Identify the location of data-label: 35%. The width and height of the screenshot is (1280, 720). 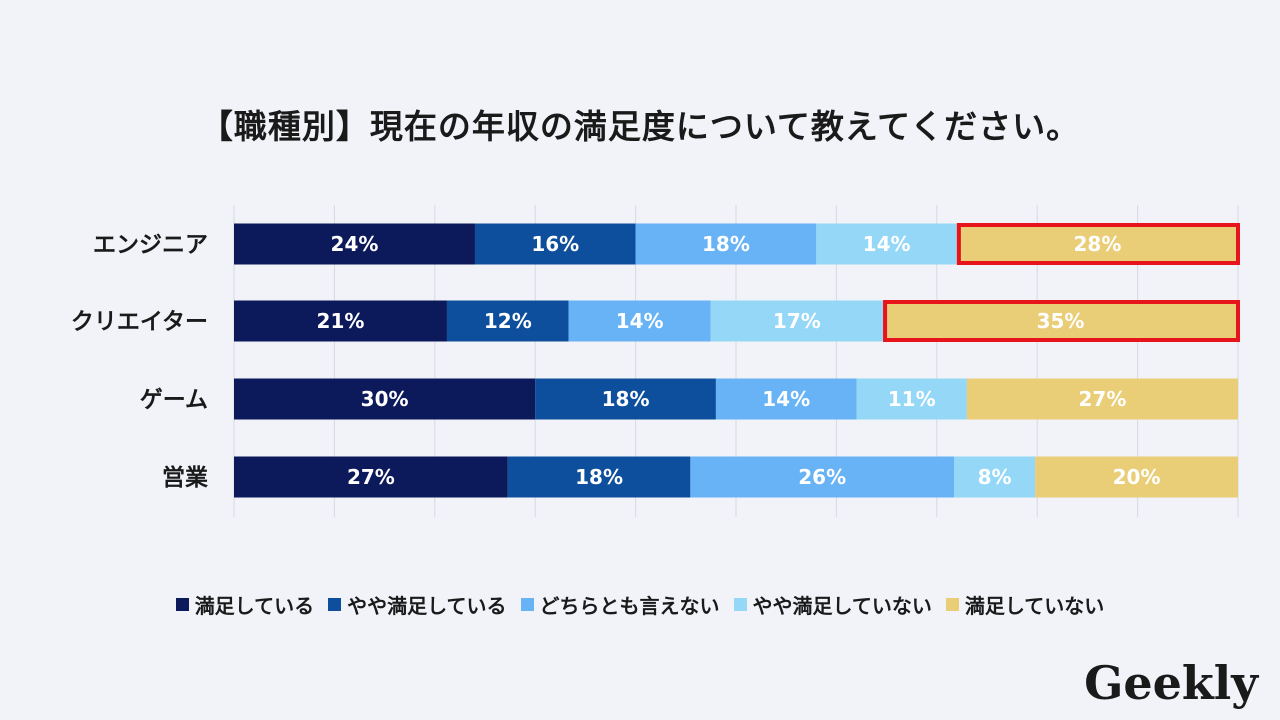
(1061, 321).